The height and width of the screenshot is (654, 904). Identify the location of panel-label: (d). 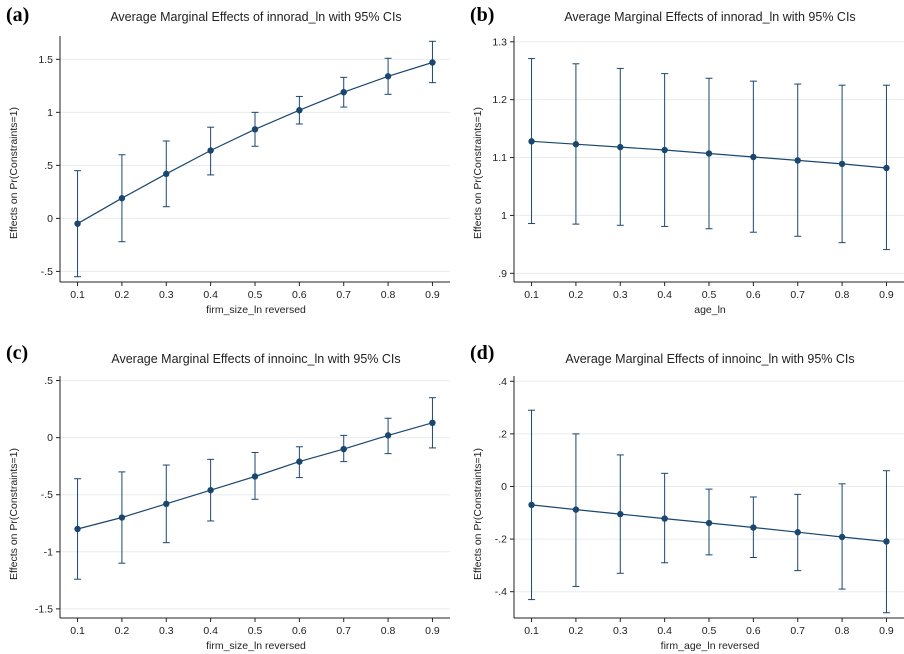
(482, 353).